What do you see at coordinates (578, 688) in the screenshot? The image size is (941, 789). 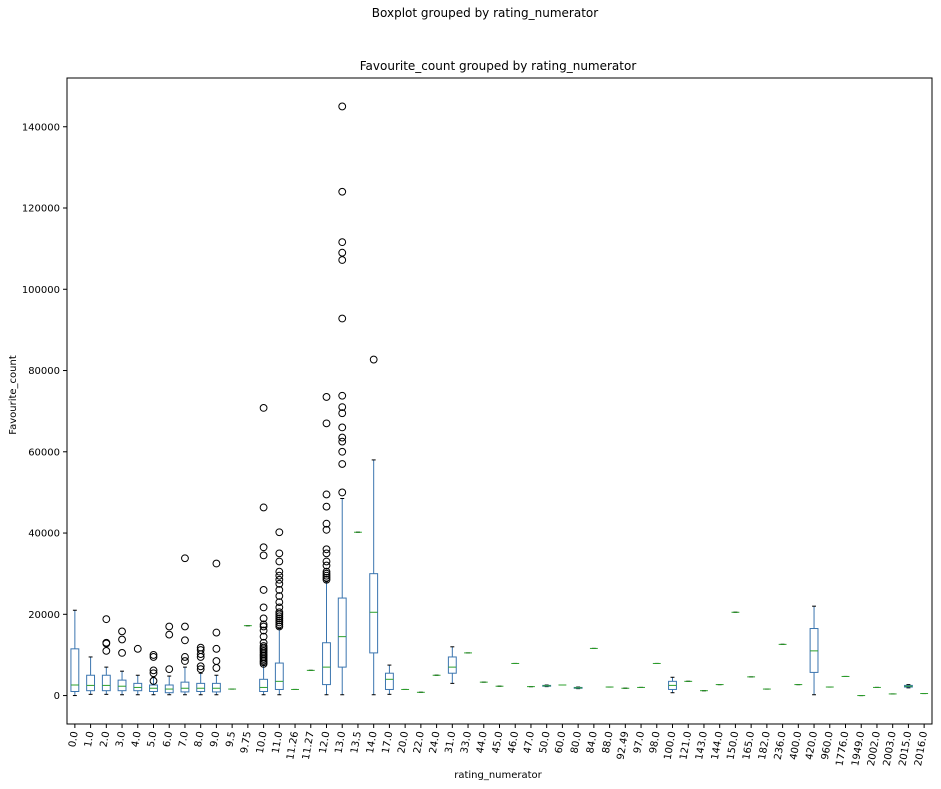 I see `box-group-80.0` at bounding box center [578, 688].